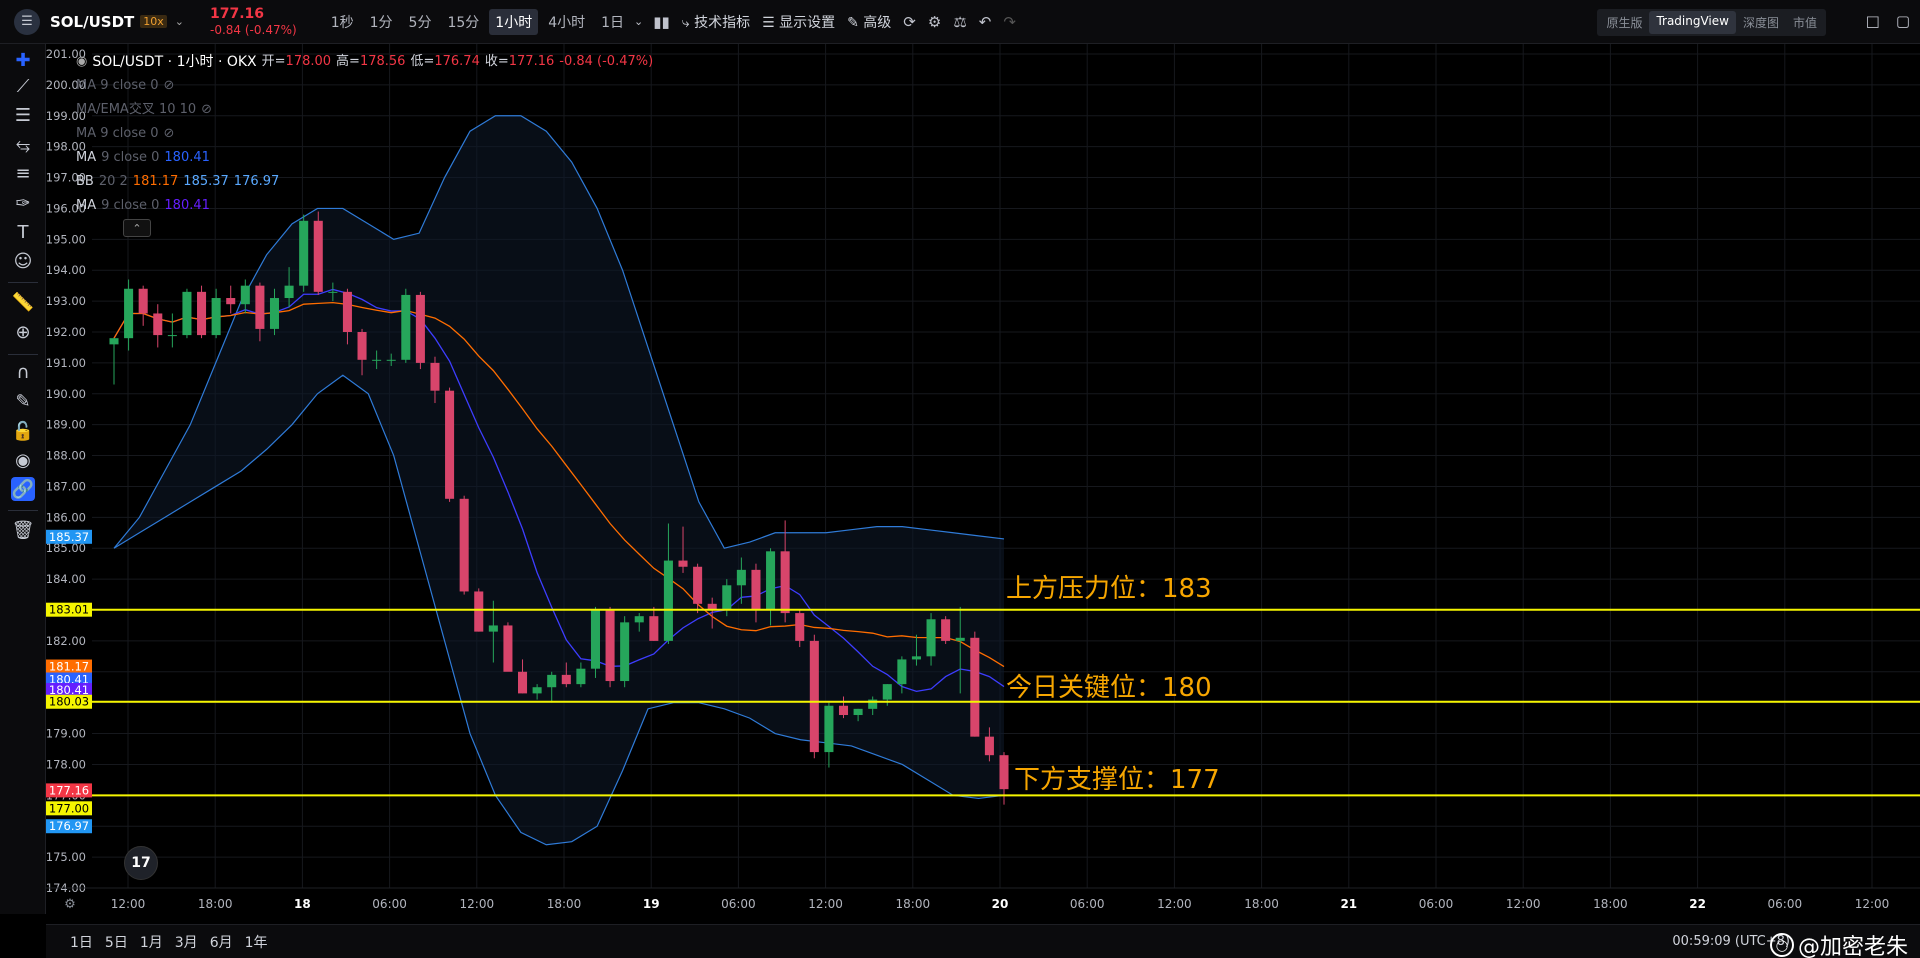  I want to click on indicator-ma-ema-cross: MA/EMA交叉 10 10, so click(136, 109).